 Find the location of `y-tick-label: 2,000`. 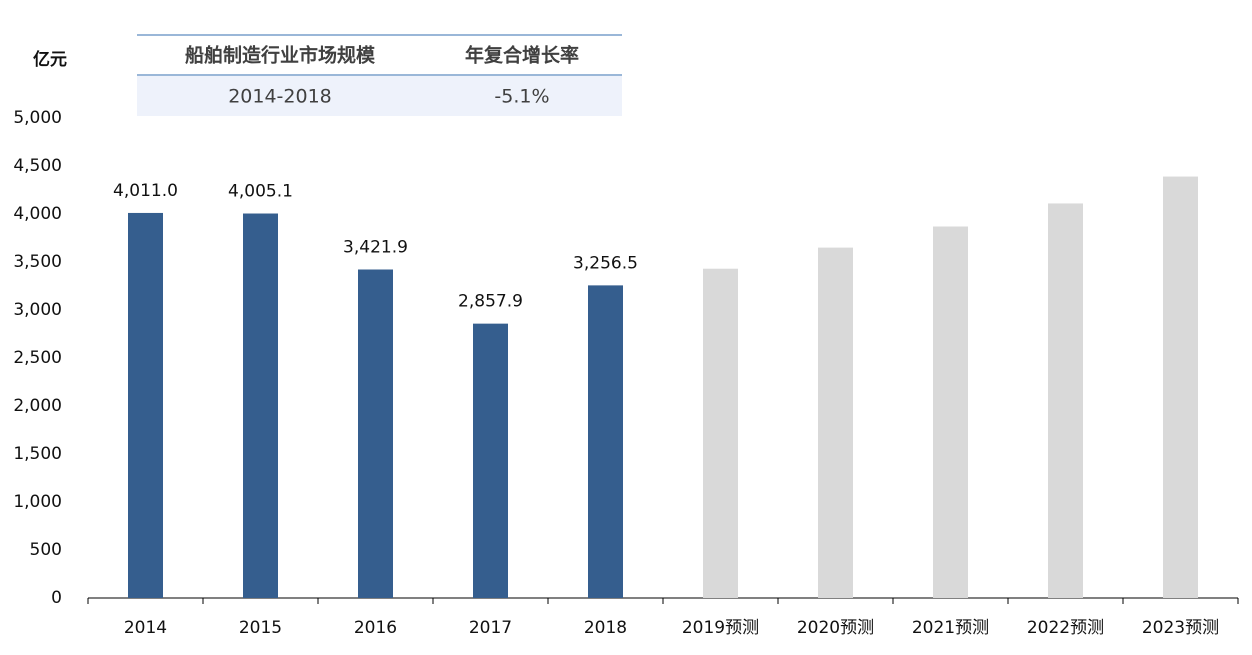

y-tick-label: 2,000 is located at coordinates (37, 406).